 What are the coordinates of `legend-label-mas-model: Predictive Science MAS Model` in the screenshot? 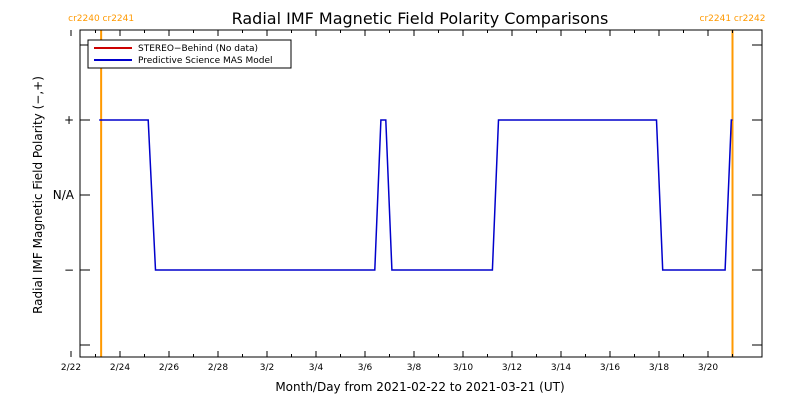 It's located at (205, 61).